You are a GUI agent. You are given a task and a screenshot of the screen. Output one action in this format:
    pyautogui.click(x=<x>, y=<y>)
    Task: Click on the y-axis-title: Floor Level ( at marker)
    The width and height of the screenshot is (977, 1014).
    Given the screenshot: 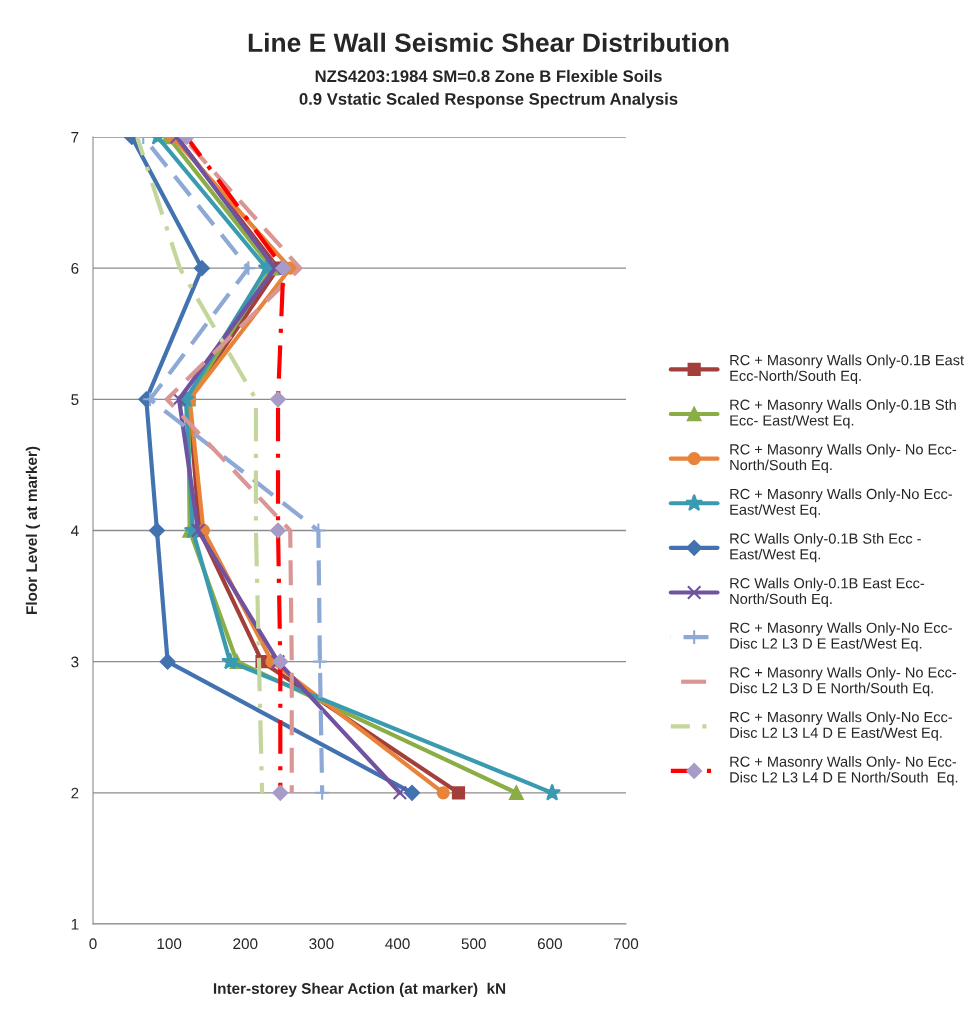 What is the action you would take?
    pyautogui.click(x=33, y=530)
    